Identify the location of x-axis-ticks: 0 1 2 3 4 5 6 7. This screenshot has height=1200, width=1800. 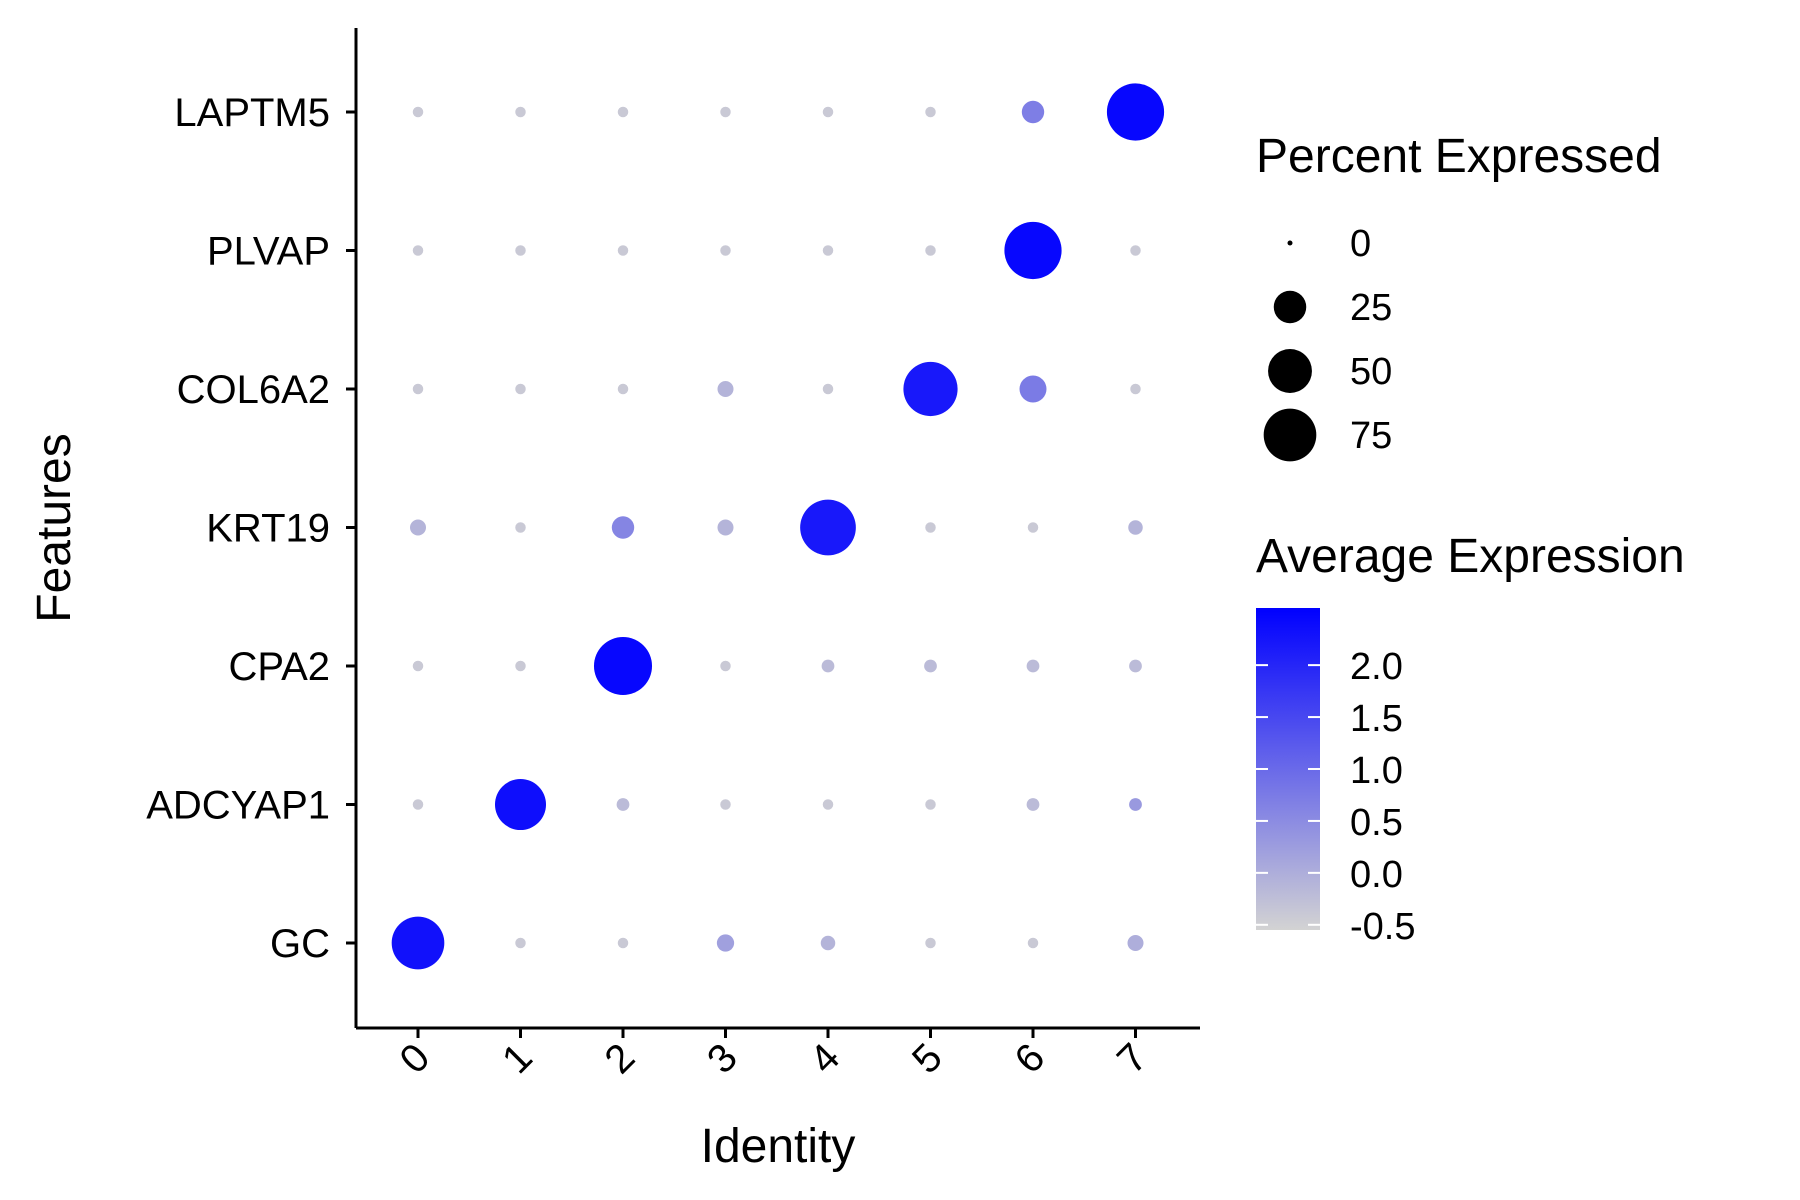
(774, 1055).